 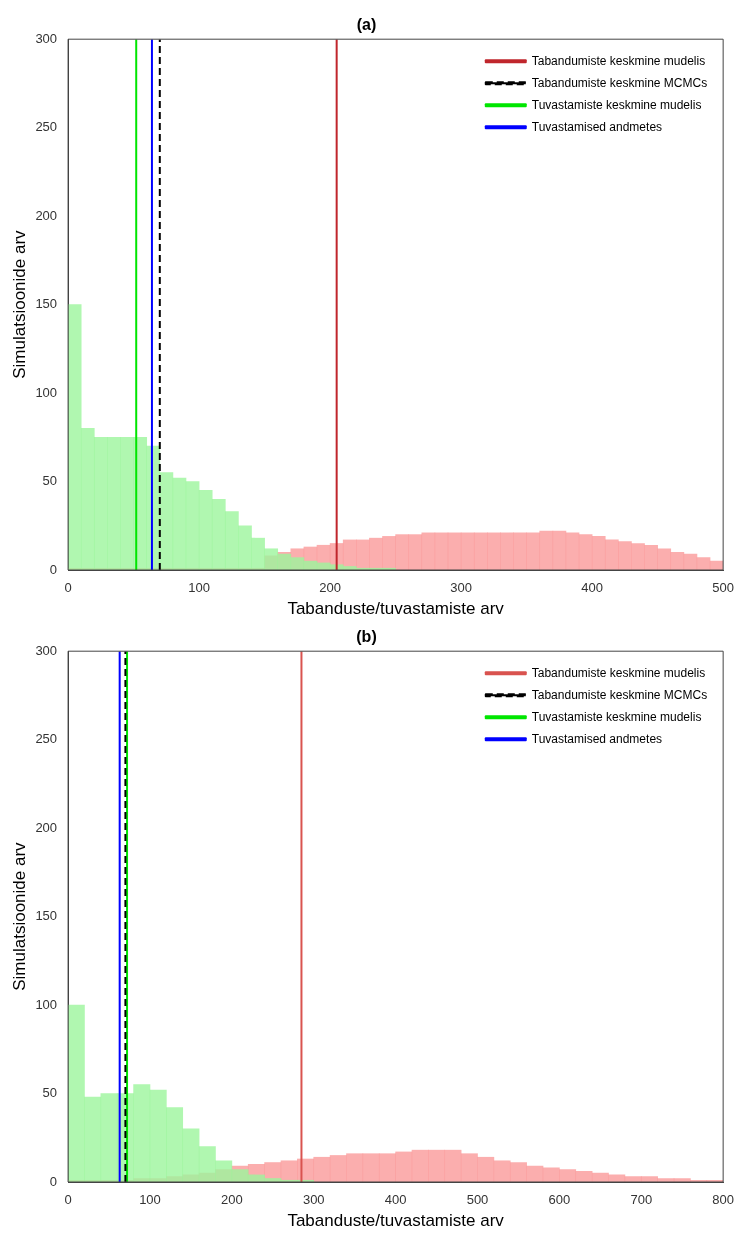 I want to click on chart-title: (b), so click(x=366, y=637).